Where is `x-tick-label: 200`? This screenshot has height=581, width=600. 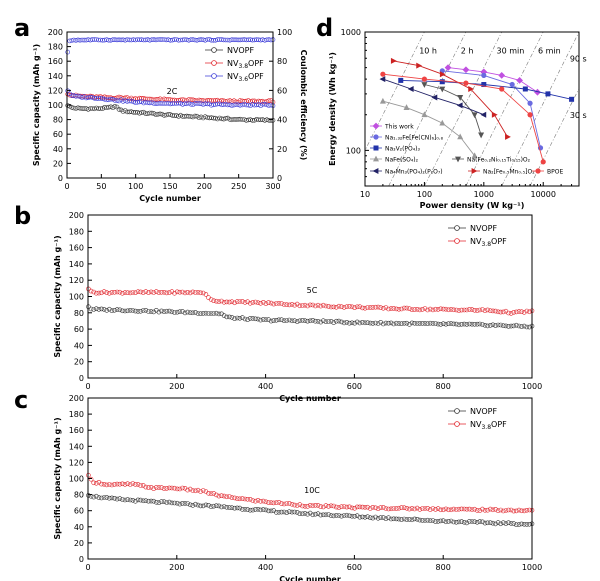
x-tick-label: 200 is located at coordinates (176, 386).